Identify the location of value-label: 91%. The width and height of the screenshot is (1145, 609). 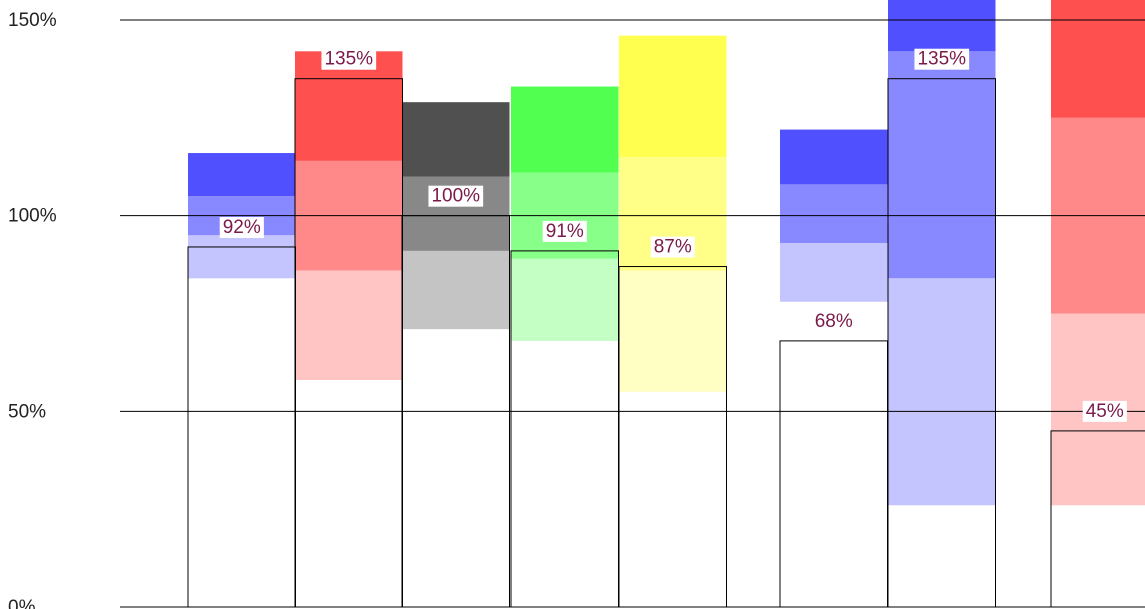
(565, 231).